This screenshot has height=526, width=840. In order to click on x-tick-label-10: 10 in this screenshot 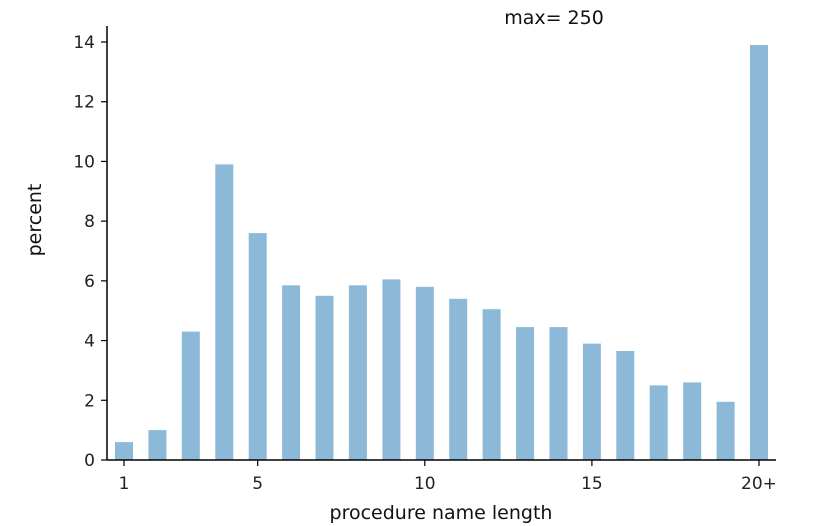, I will do `click(425, 484)`.